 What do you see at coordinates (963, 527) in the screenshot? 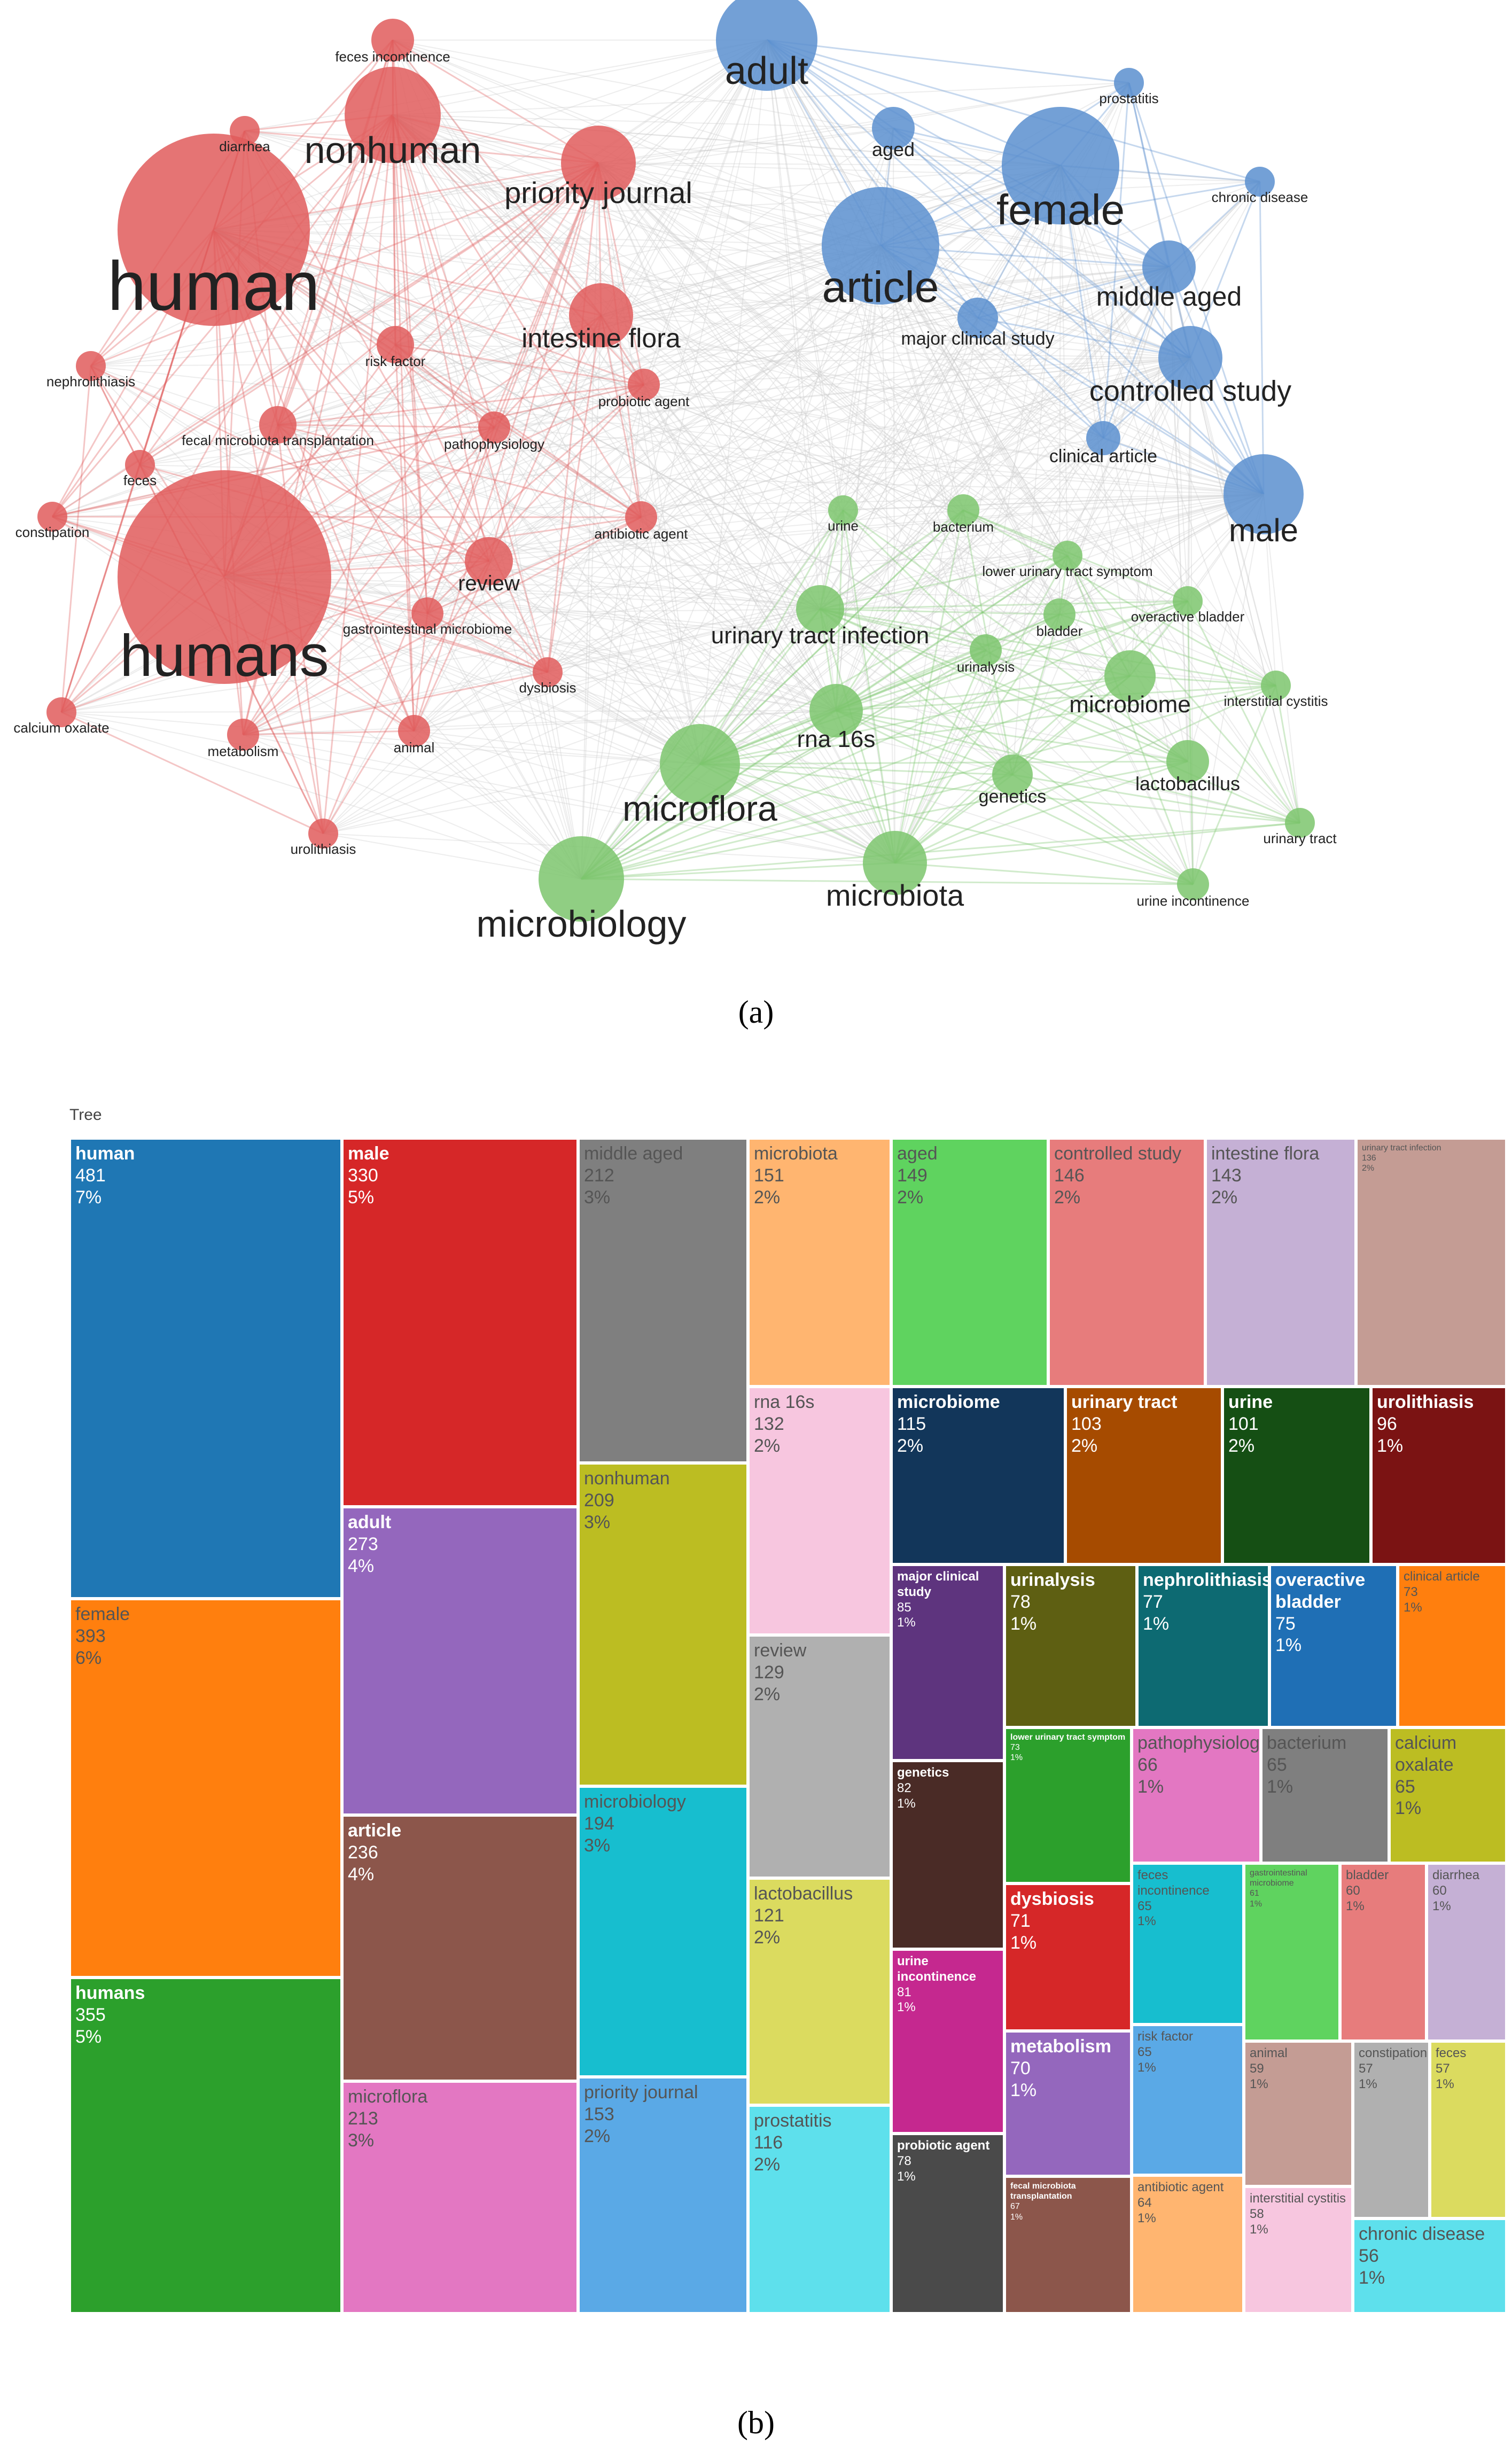
I see `network-label-bacterium: bacterium` at bounding box center [963, 527].